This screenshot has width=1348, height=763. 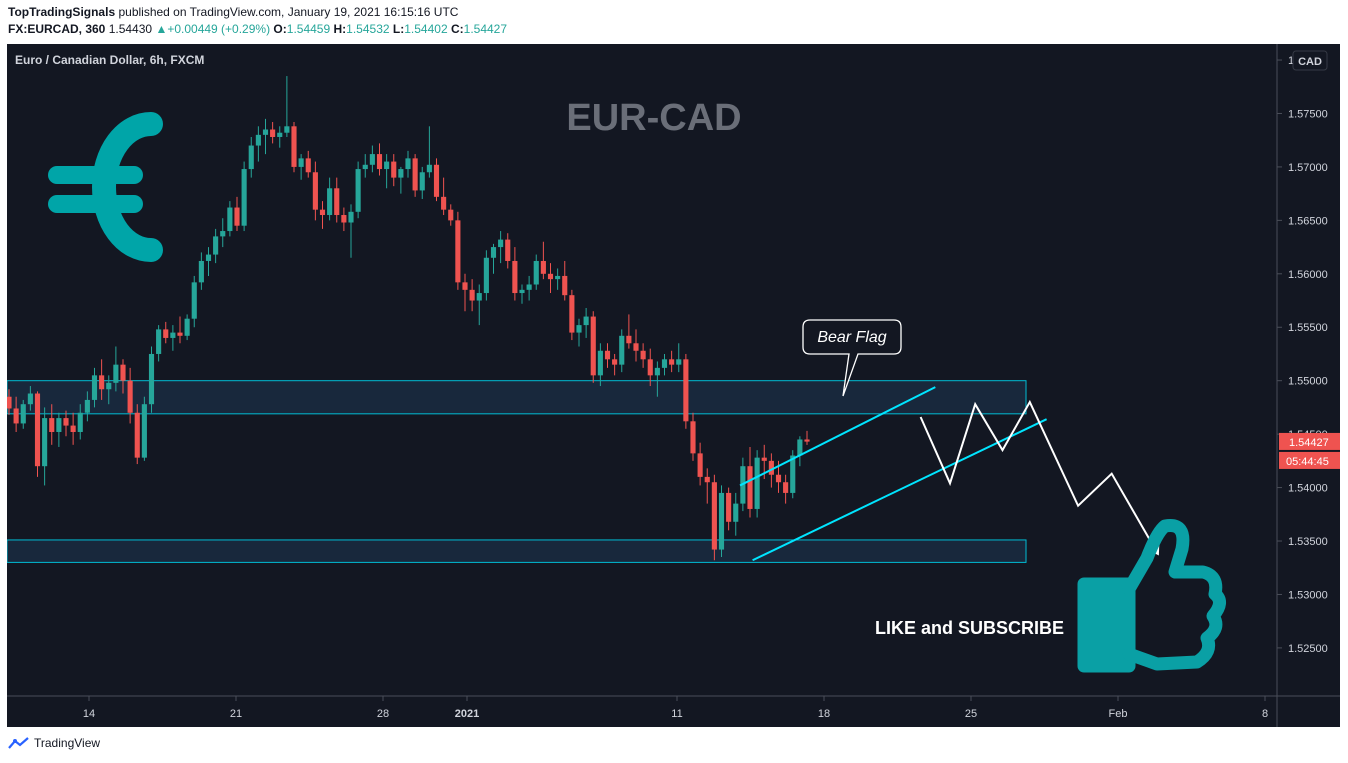 I want to click on time-tick-label: 28, so click(x=383, y=714).